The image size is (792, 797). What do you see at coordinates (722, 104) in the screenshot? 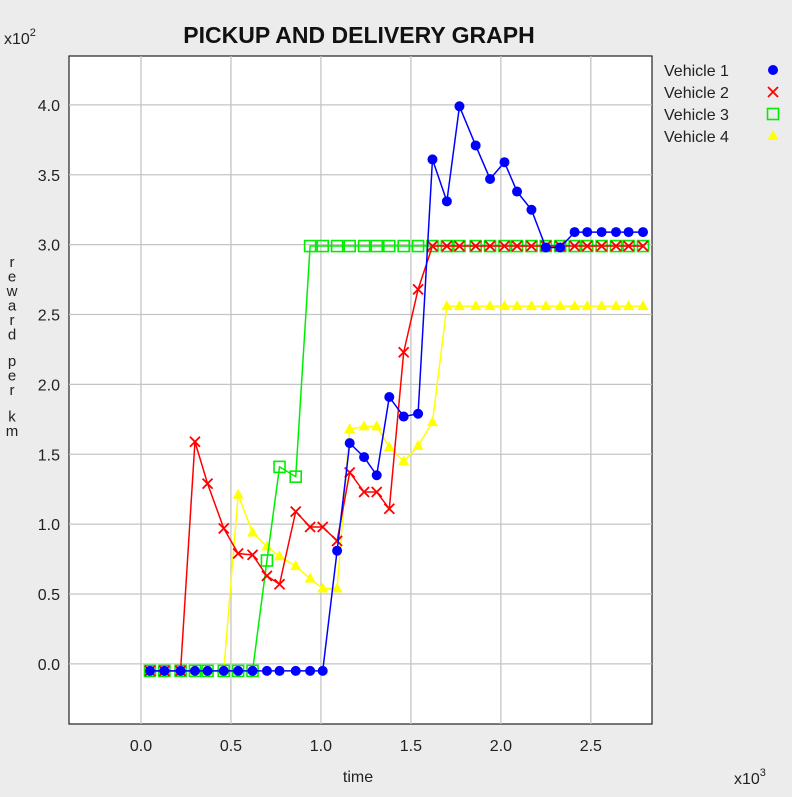
I see `legend: Vehicle 1 Vehicle 2 Vehicle 3 Vehicle 4` at bounding box center [722, 104].